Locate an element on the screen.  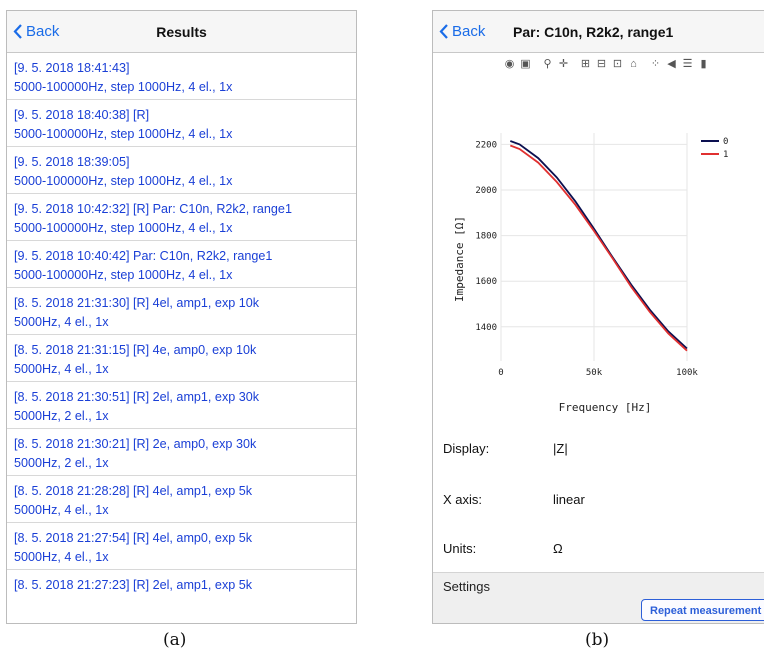
spike-lines-icon: ⁘ is located at coordinates (655, 63).